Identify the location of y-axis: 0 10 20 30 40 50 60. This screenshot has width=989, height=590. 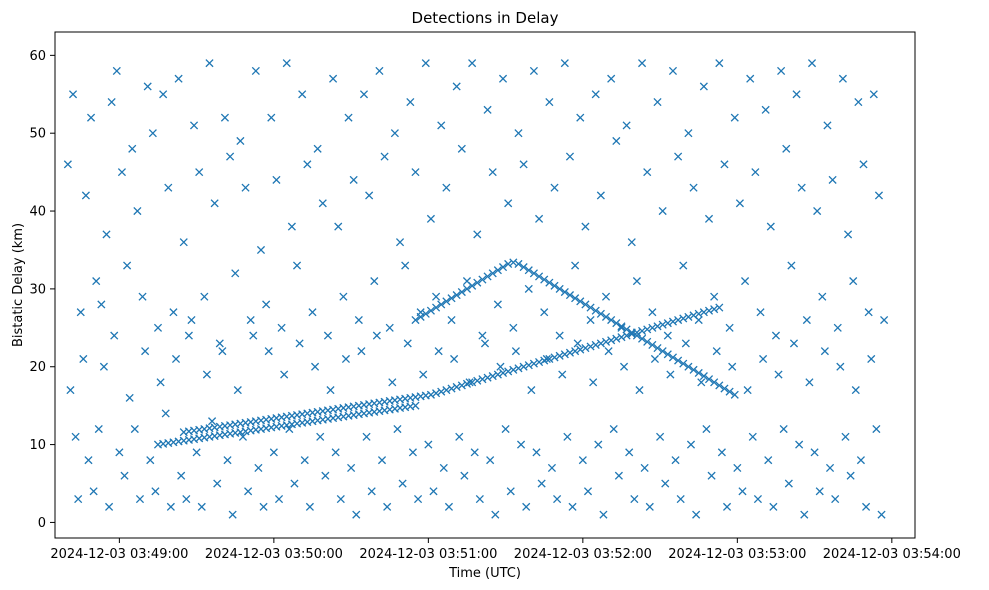
(42, 290).